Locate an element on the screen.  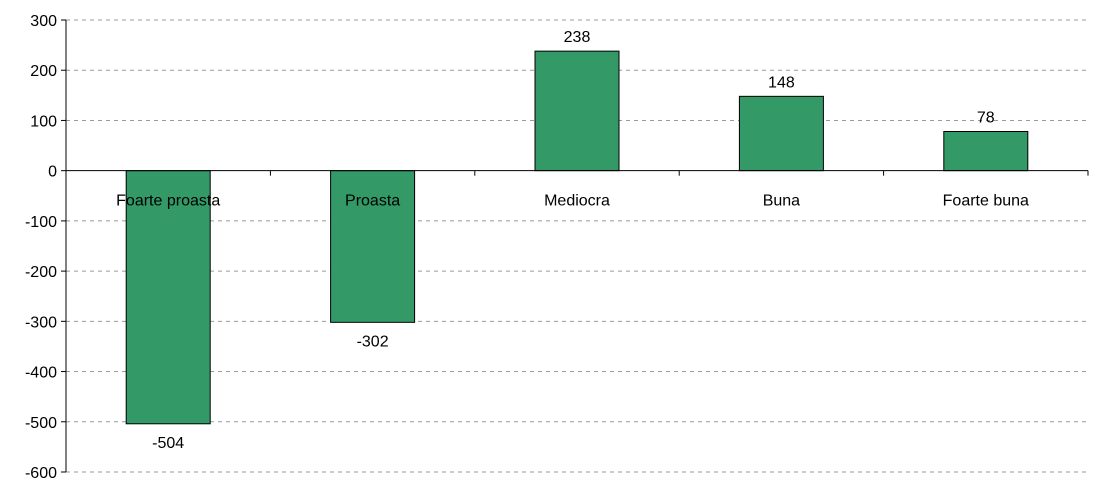
category-label: Buna is located at coordinates (781, 201).